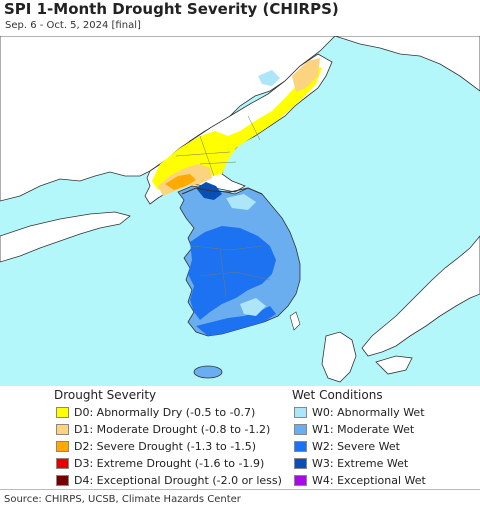  What do you see at coordinates (369, 480) in the screenshot?
I see `legend-label: W4: Exceptional Wet` at bounding box center [369, 480].